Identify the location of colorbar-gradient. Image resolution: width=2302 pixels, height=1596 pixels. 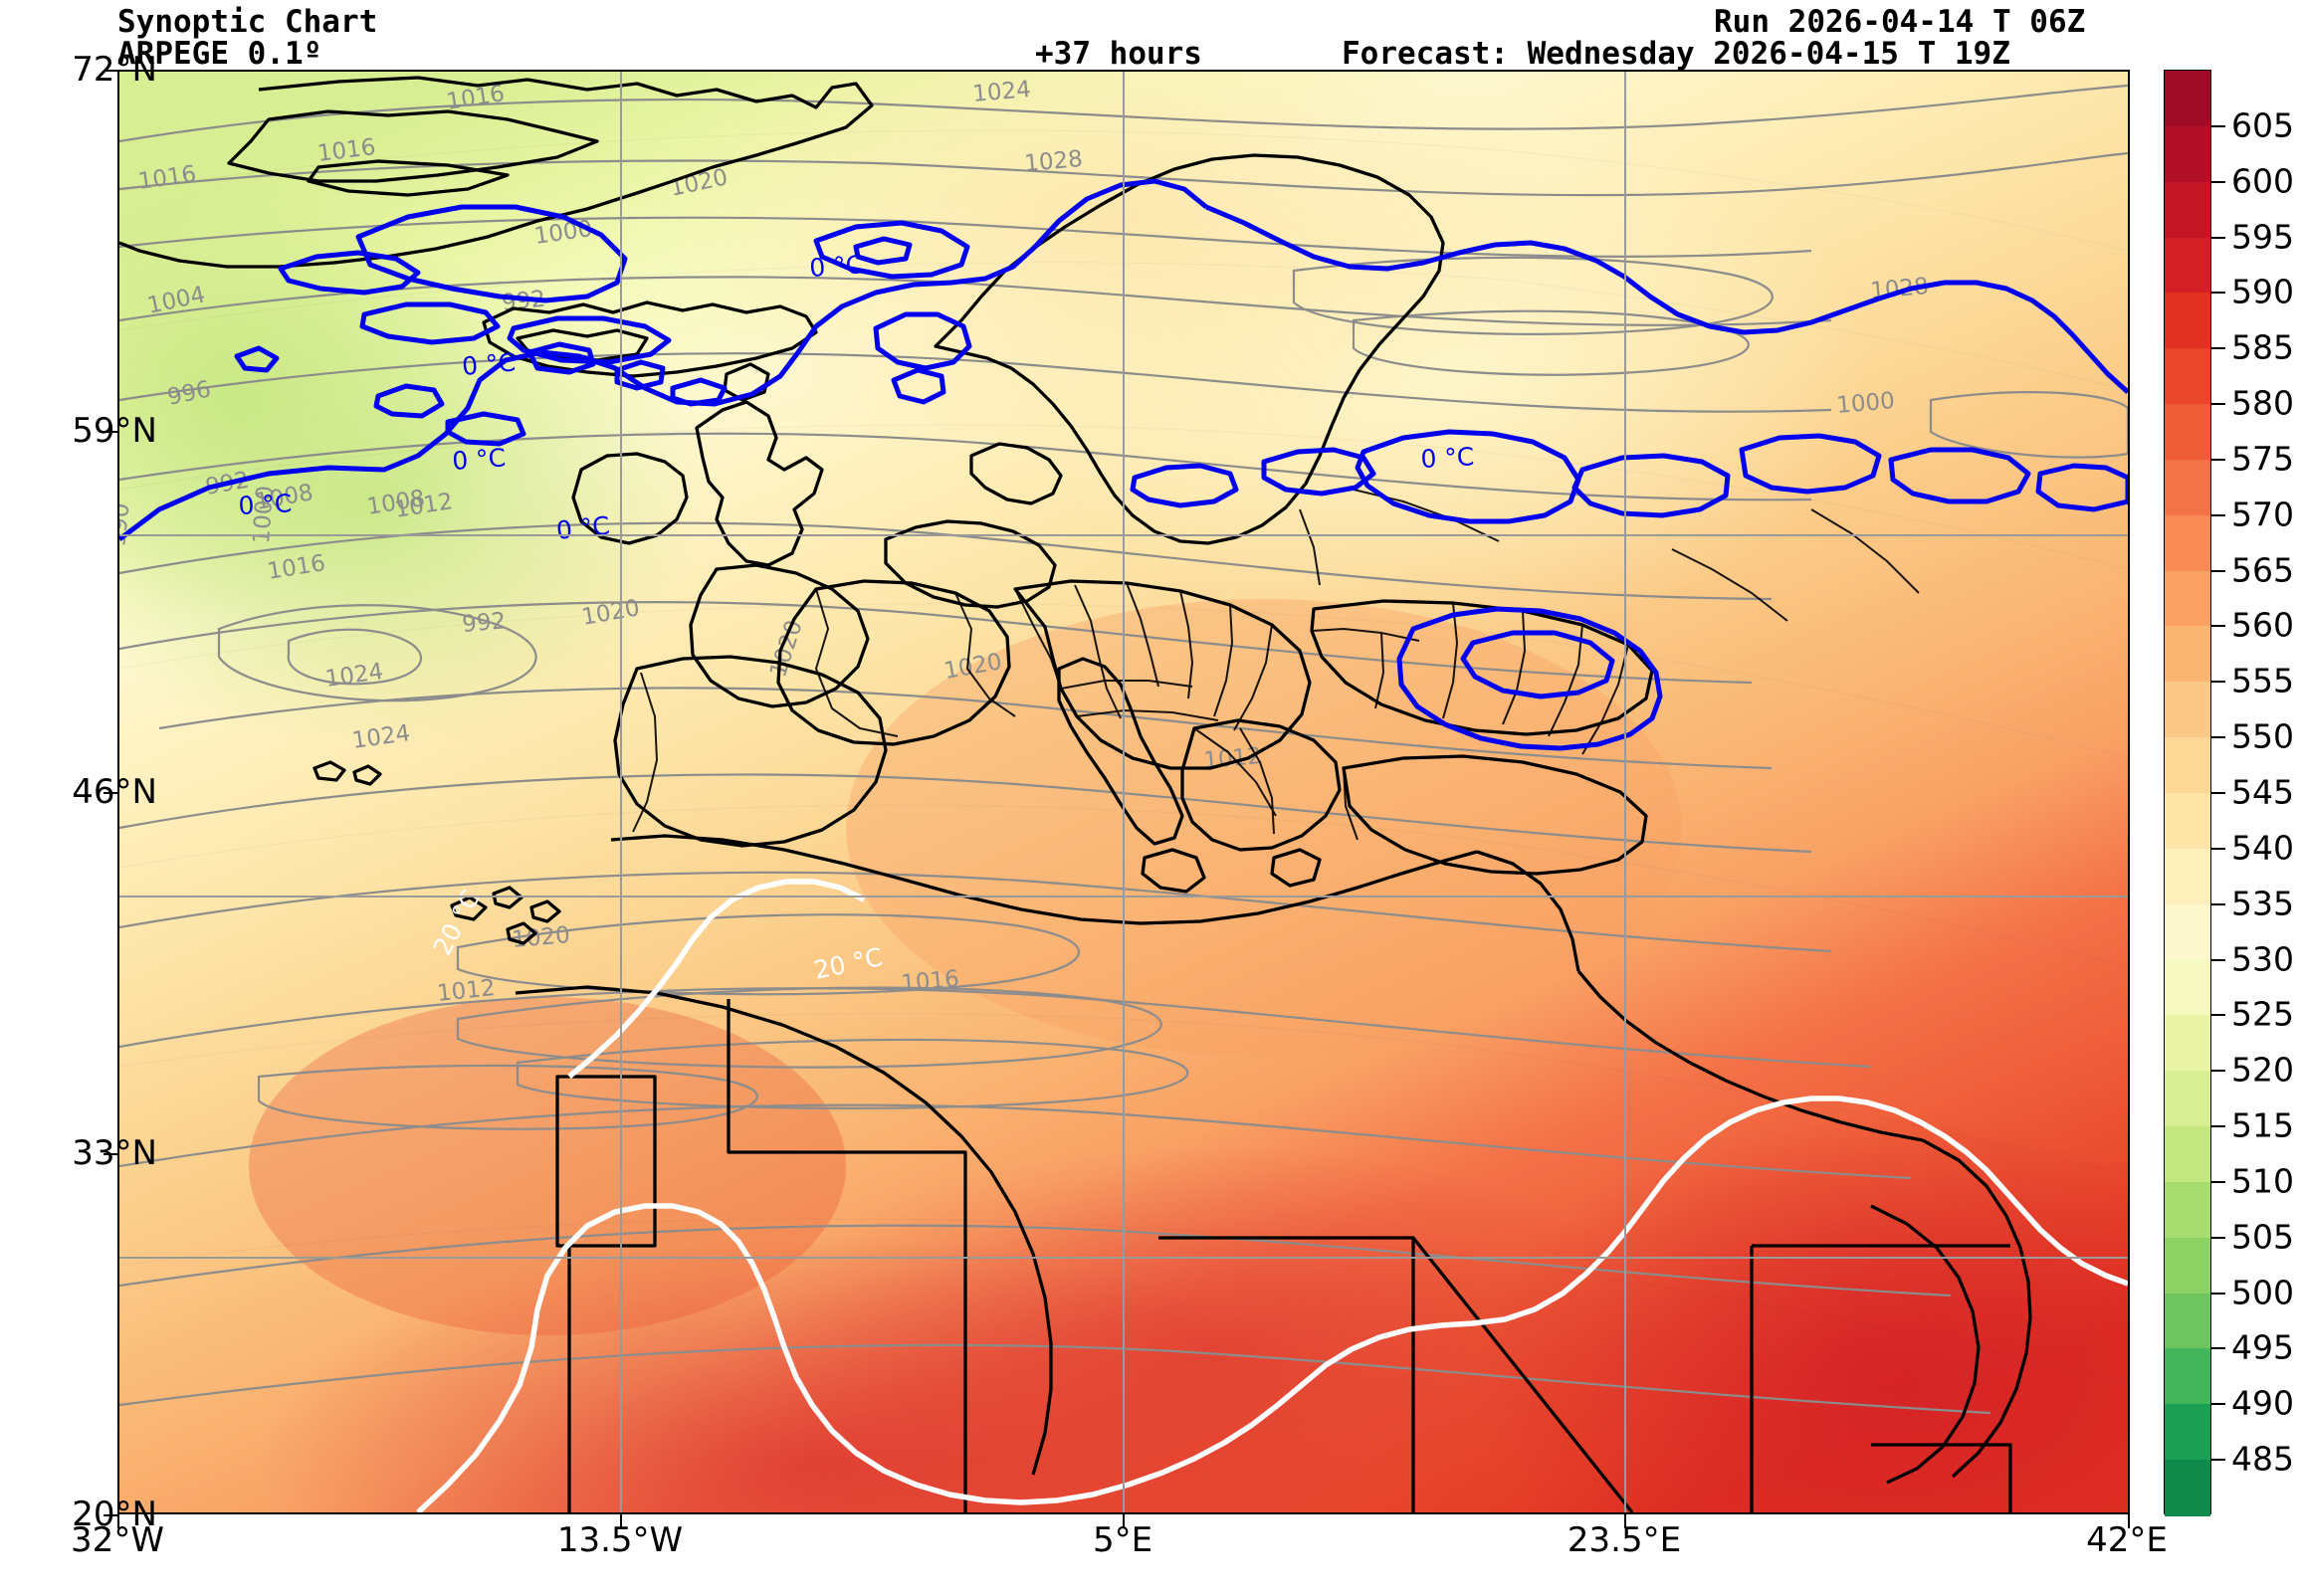
(2187, 793).